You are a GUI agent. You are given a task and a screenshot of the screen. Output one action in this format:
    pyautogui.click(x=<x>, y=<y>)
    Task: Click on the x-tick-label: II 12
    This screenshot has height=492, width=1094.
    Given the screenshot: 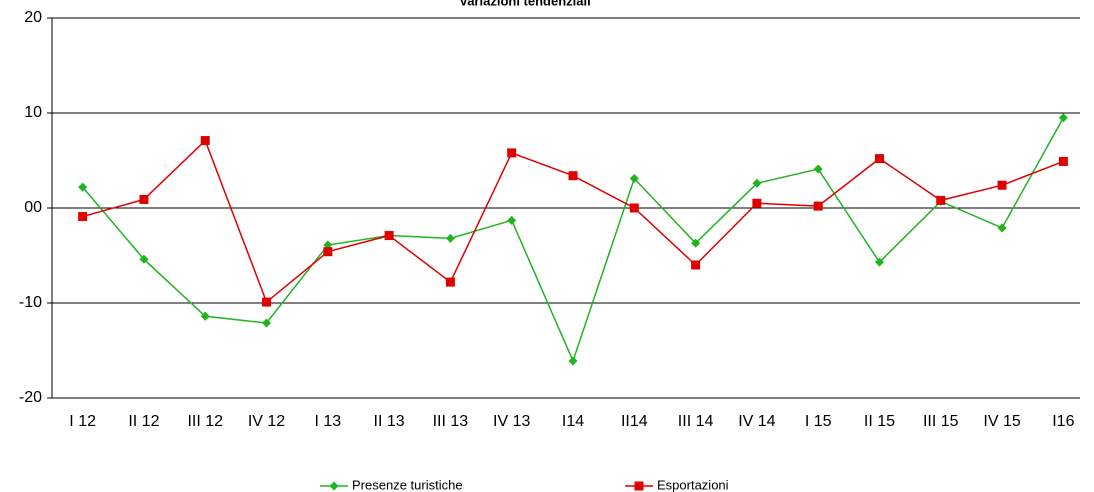 What is the action you would take?
    pyautogui.click(x=143, y=421)
    